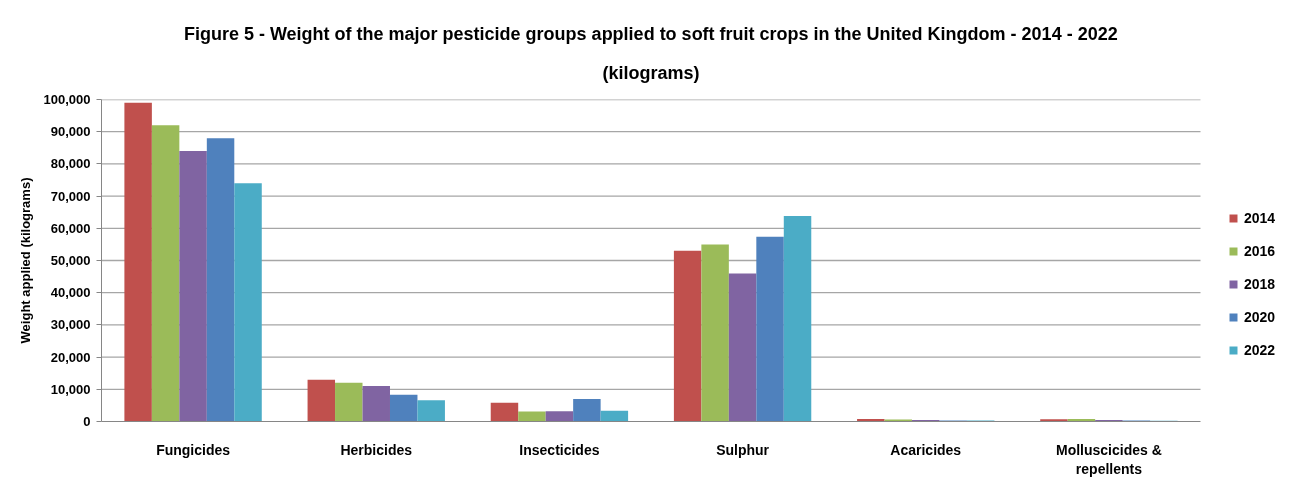  Describe the element at coordinates (1260, 350) in the screenshot. I see `legend-label: 2022` at that location.